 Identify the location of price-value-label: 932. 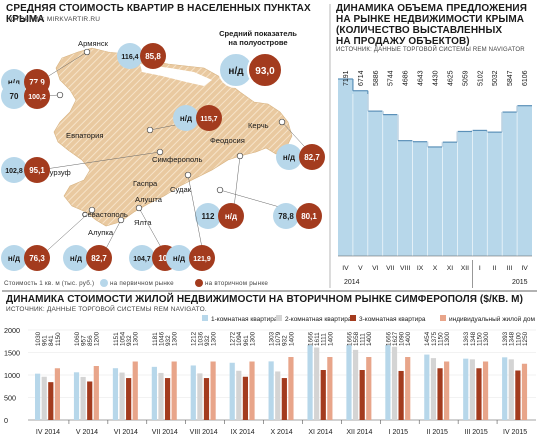
(285, 340).